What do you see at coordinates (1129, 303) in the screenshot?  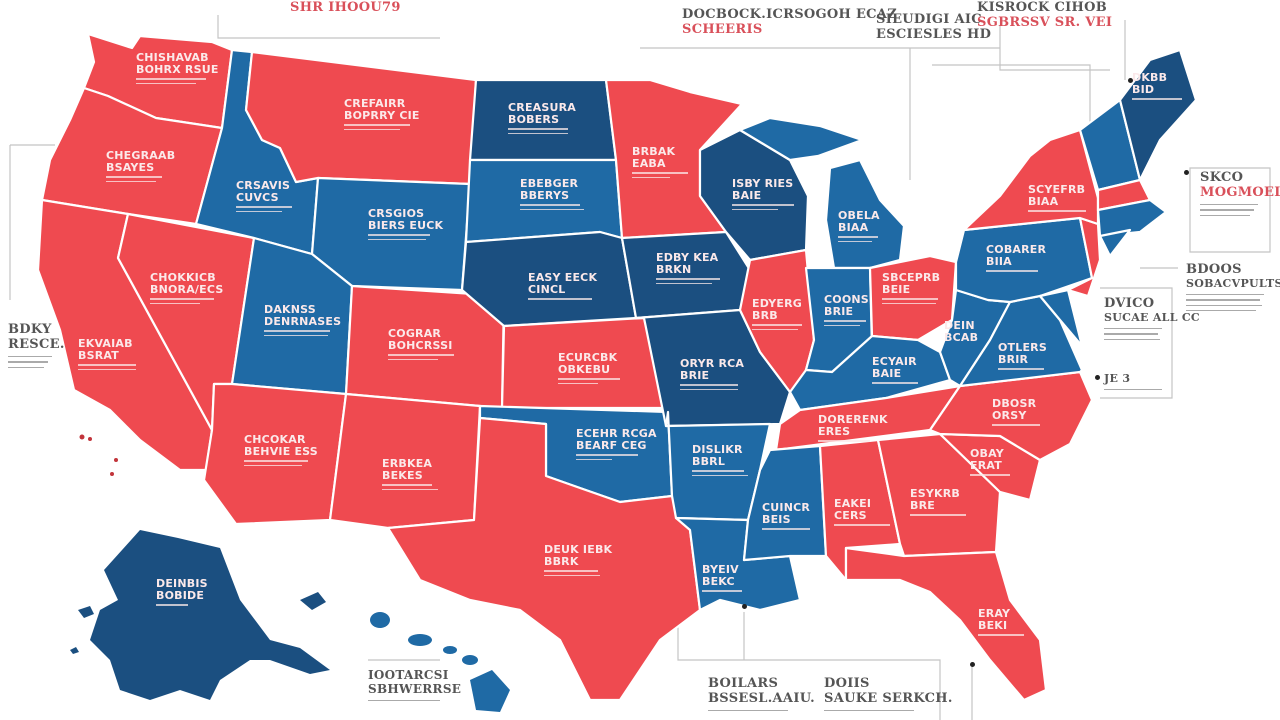 I see `callout-title: DVICO` at bounding box center [1129, 303].